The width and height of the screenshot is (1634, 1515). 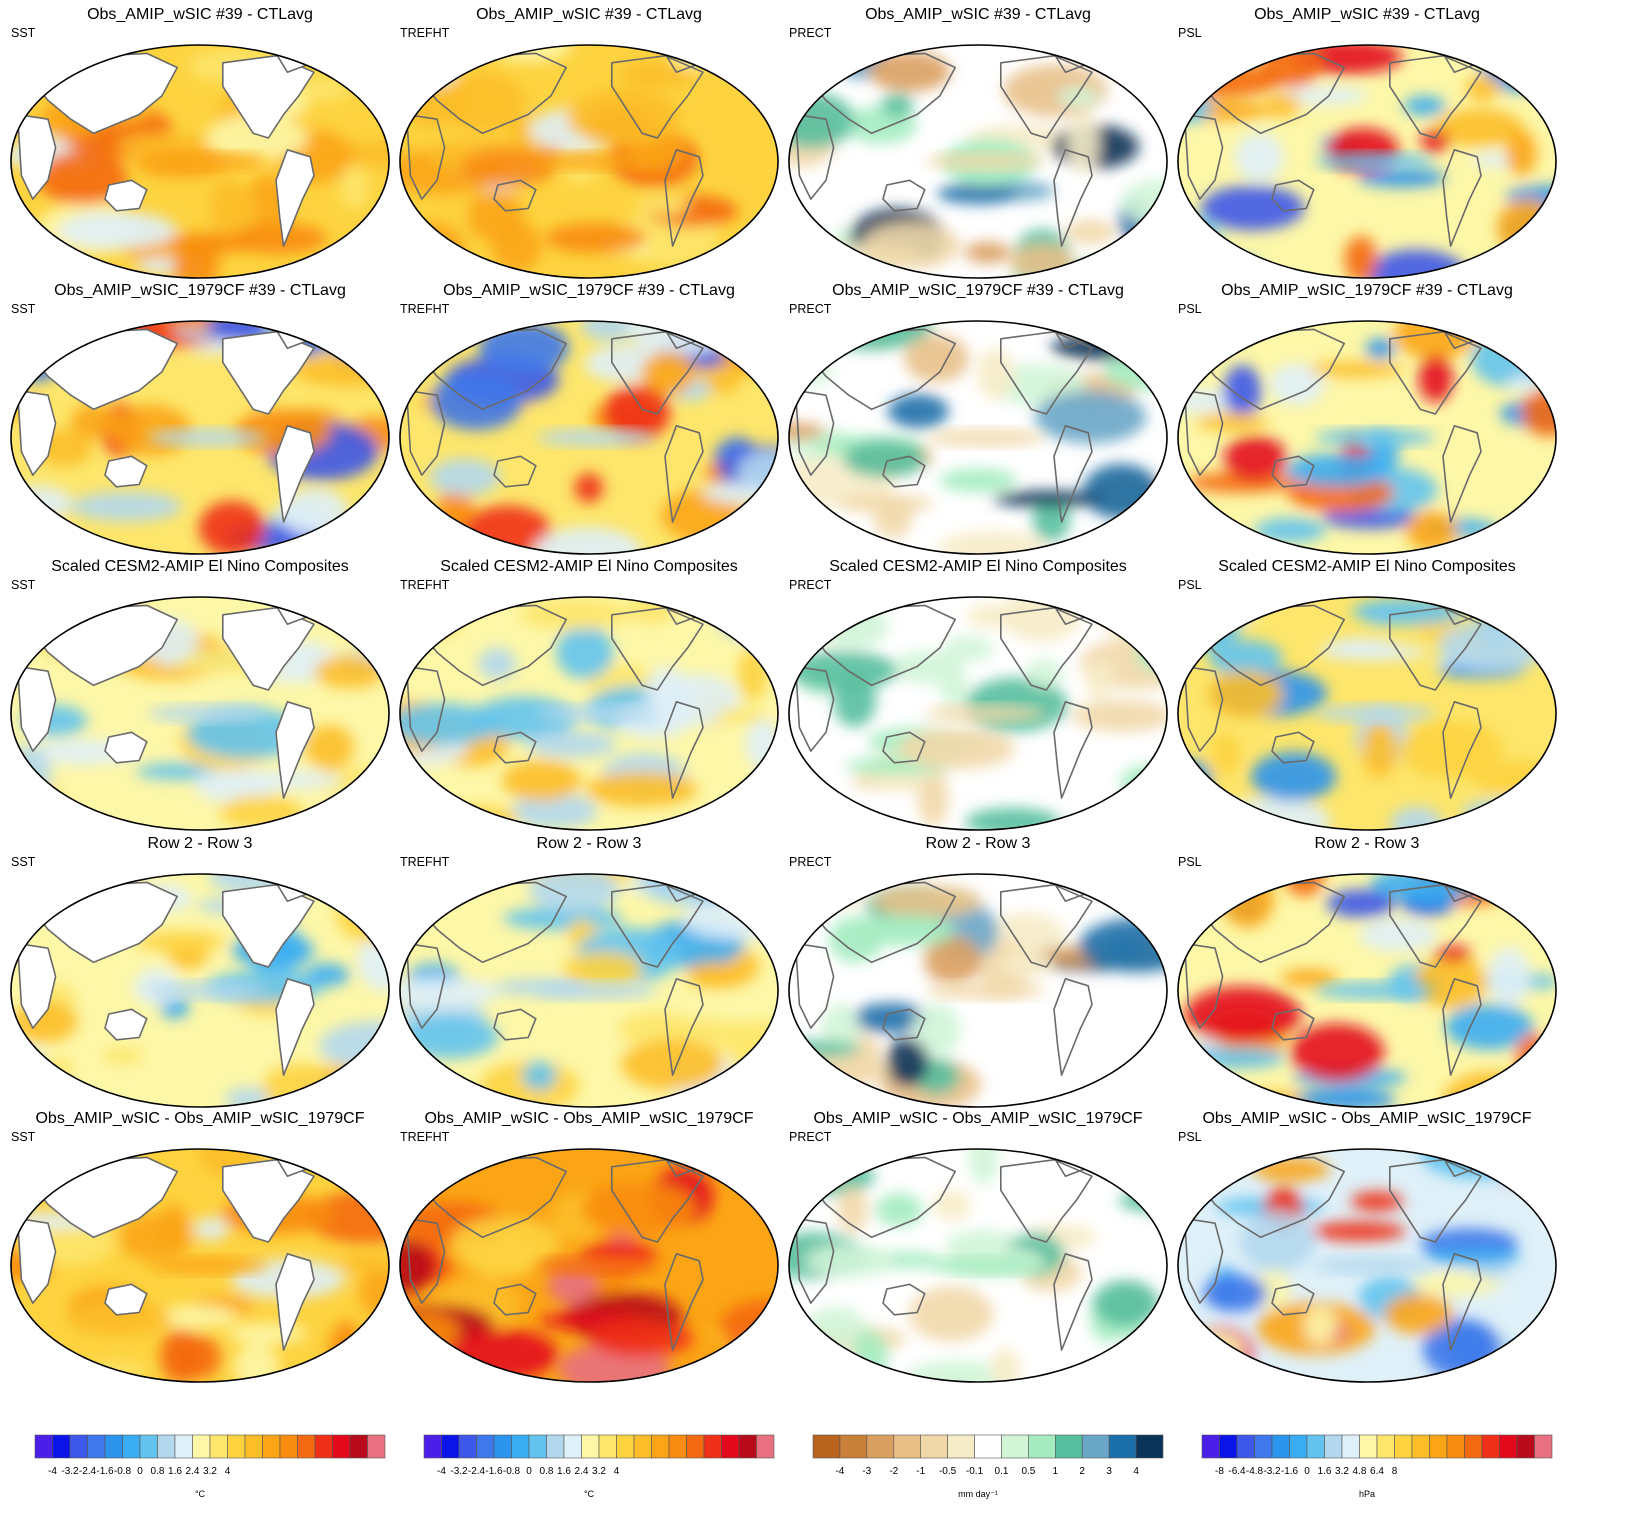 I want to click on colorbar: -4 -3 -2 -1 -0.5 -0.1 0.1 0.5 1 2 3 4 mm day⁻¹, so click(x=978, y=1468).